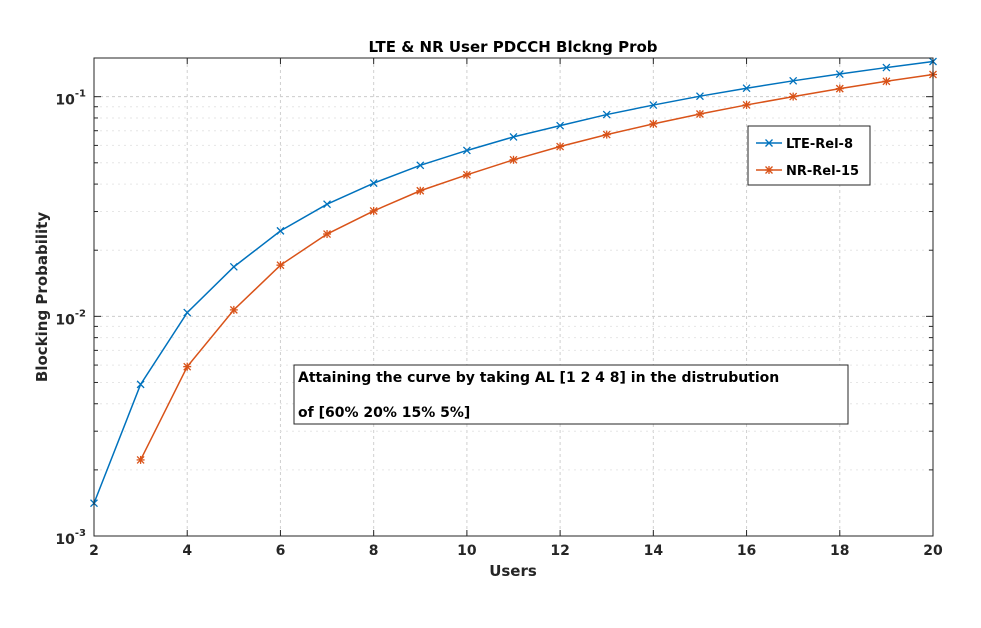 This screenshot has width=981, height=628. Describe the element at coordinates (374, 551) in the screenshot. I see `x-tick-label: 8` at that location.